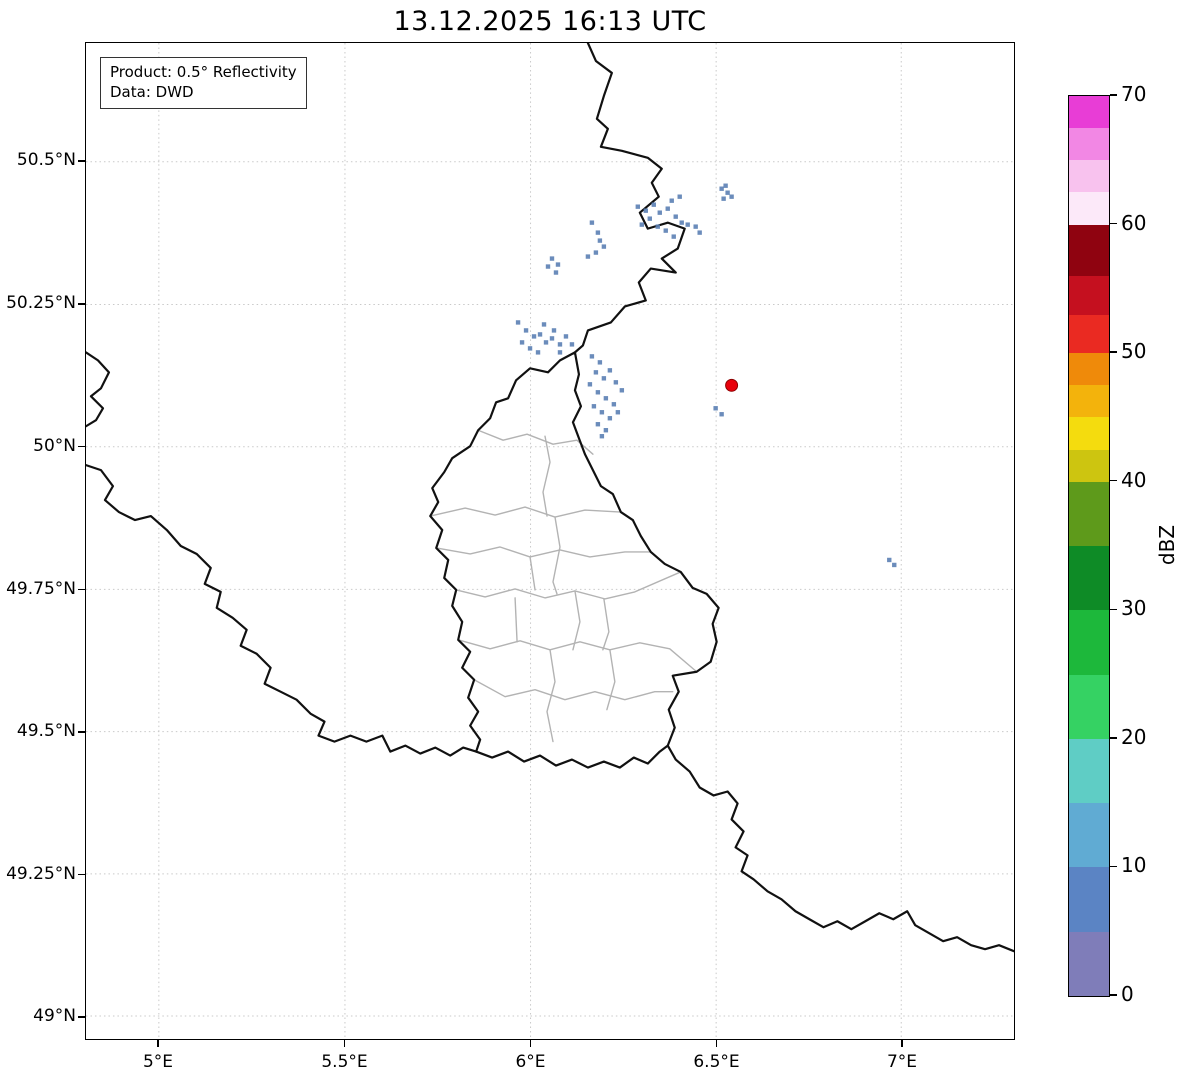  What do you see at coordinates (282, 610) in the screenshot?
I see `france-belgium-border` at bounding box center [282, 610].